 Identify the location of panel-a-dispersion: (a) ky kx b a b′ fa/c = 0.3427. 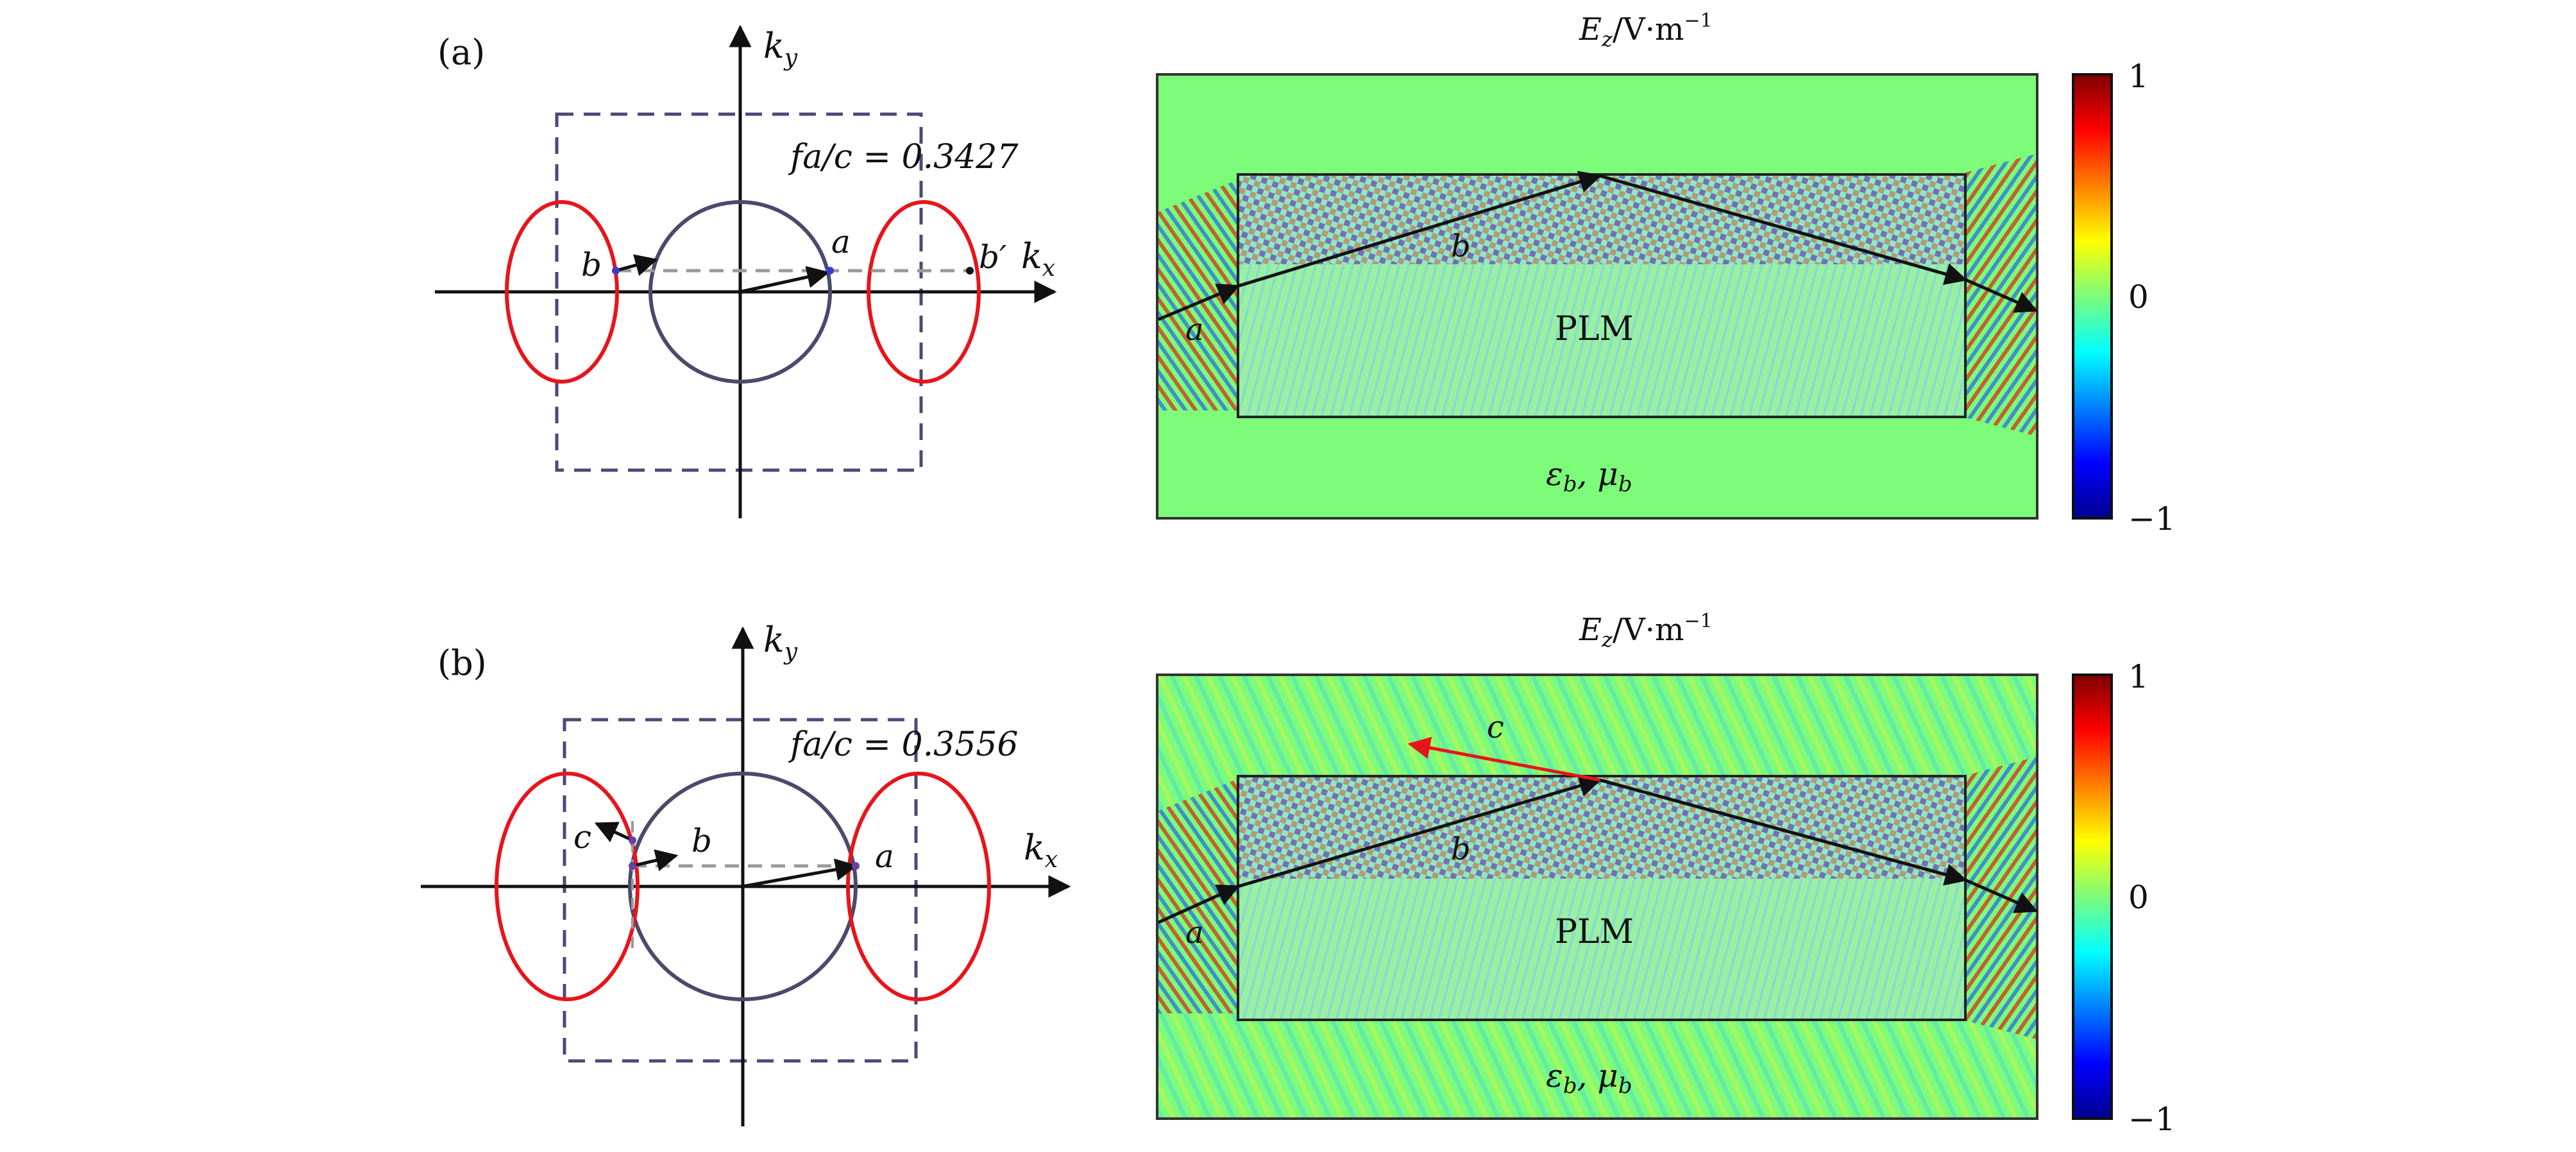
(746, 271).